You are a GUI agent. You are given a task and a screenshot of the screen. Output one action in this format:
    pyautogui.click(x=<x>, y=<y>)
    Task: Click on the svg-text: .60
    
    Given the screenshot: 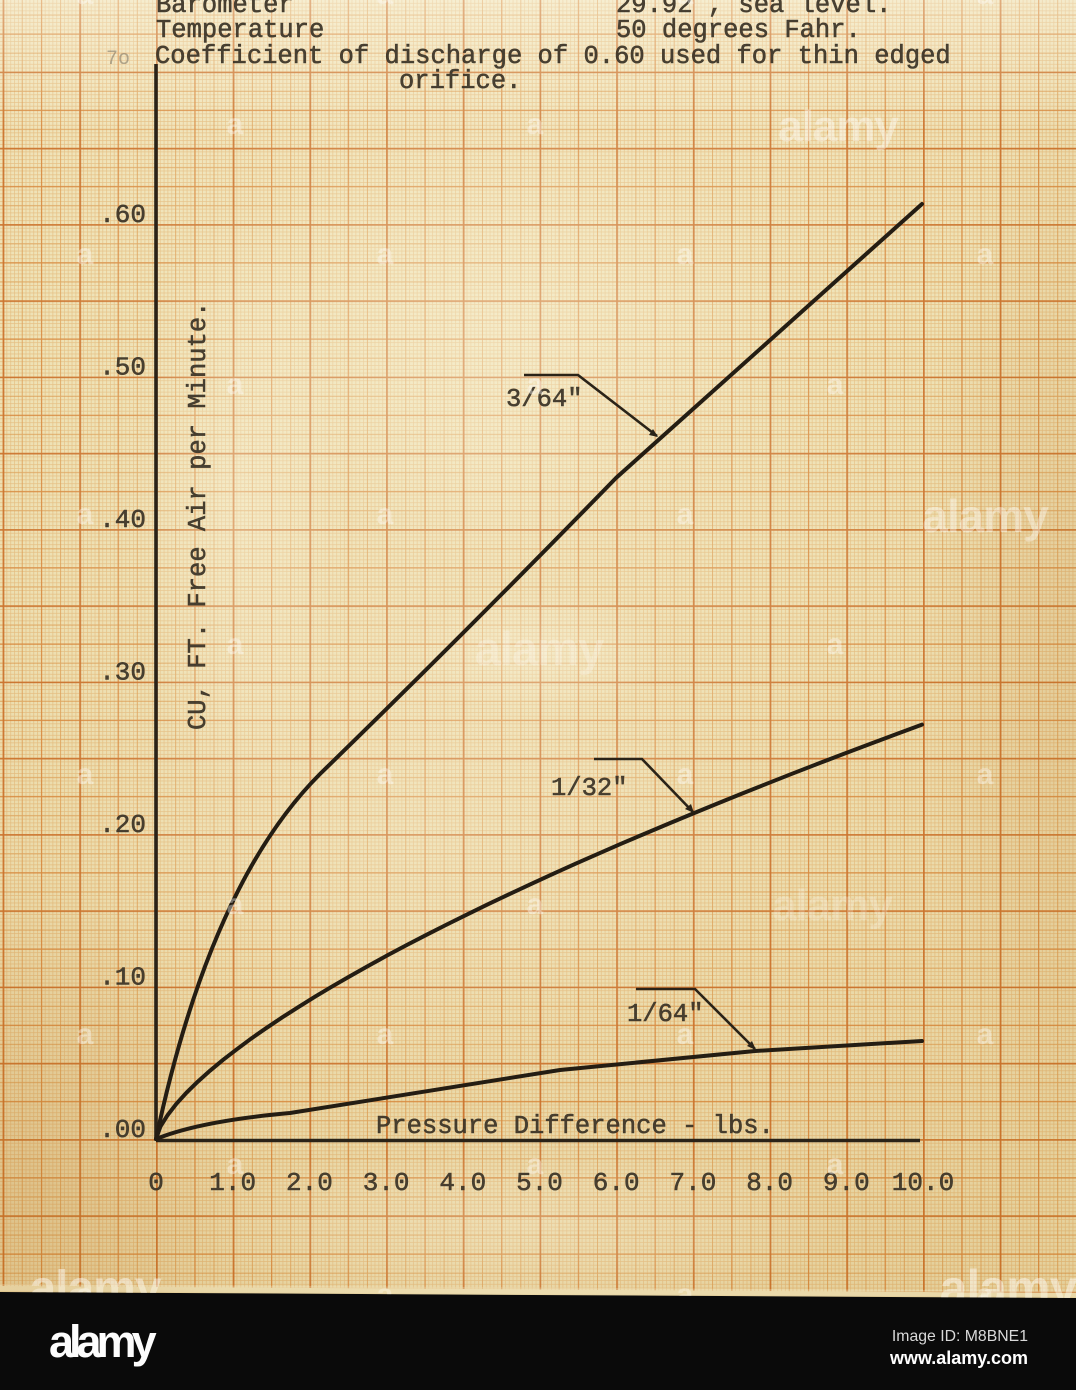 What is the action you would take?
    pyautogui.click(x=122, y=215)
    